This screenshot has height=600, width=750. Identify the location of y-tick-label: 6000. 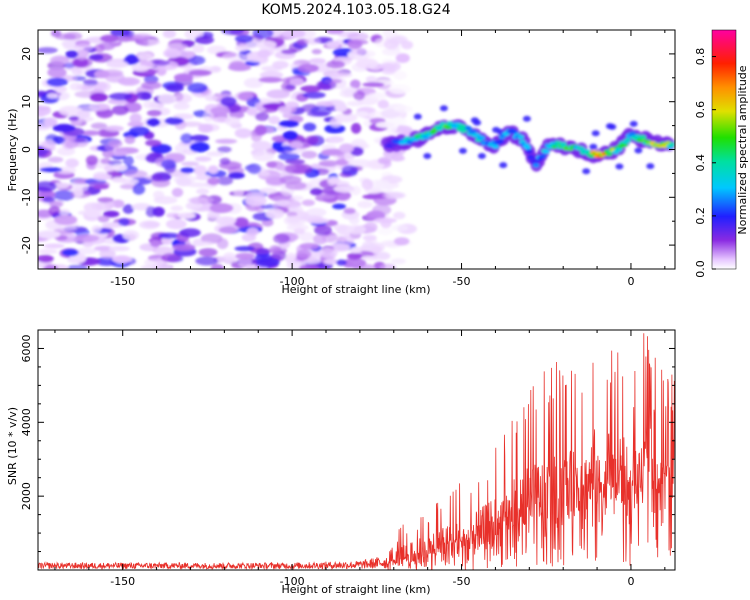
(26, 348).